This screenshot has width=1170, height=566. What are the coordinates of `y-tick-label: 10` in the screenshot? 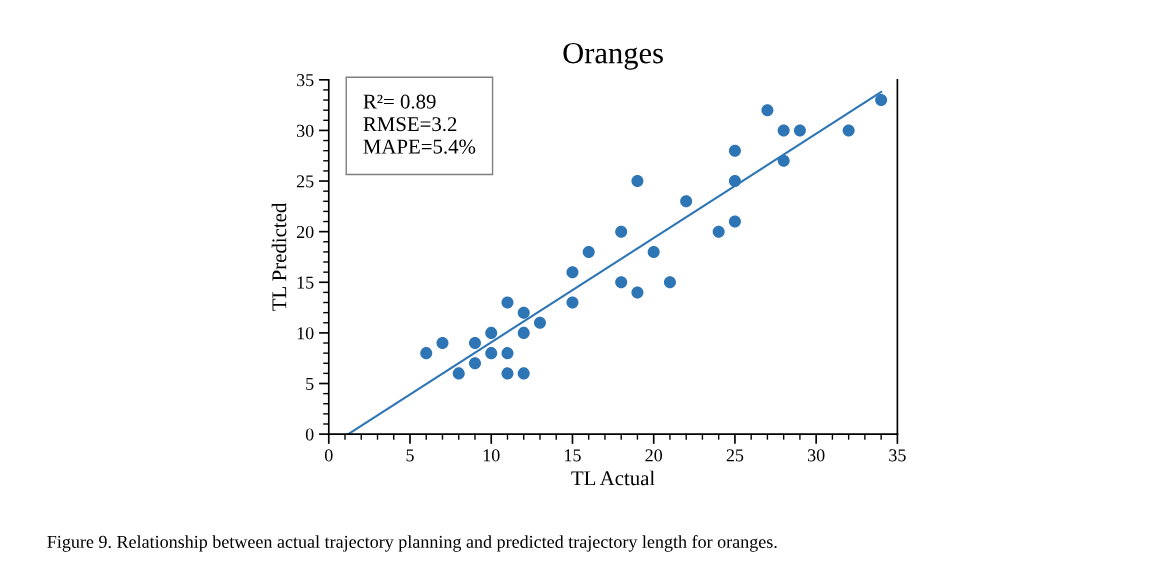 It's located at (305, 333).